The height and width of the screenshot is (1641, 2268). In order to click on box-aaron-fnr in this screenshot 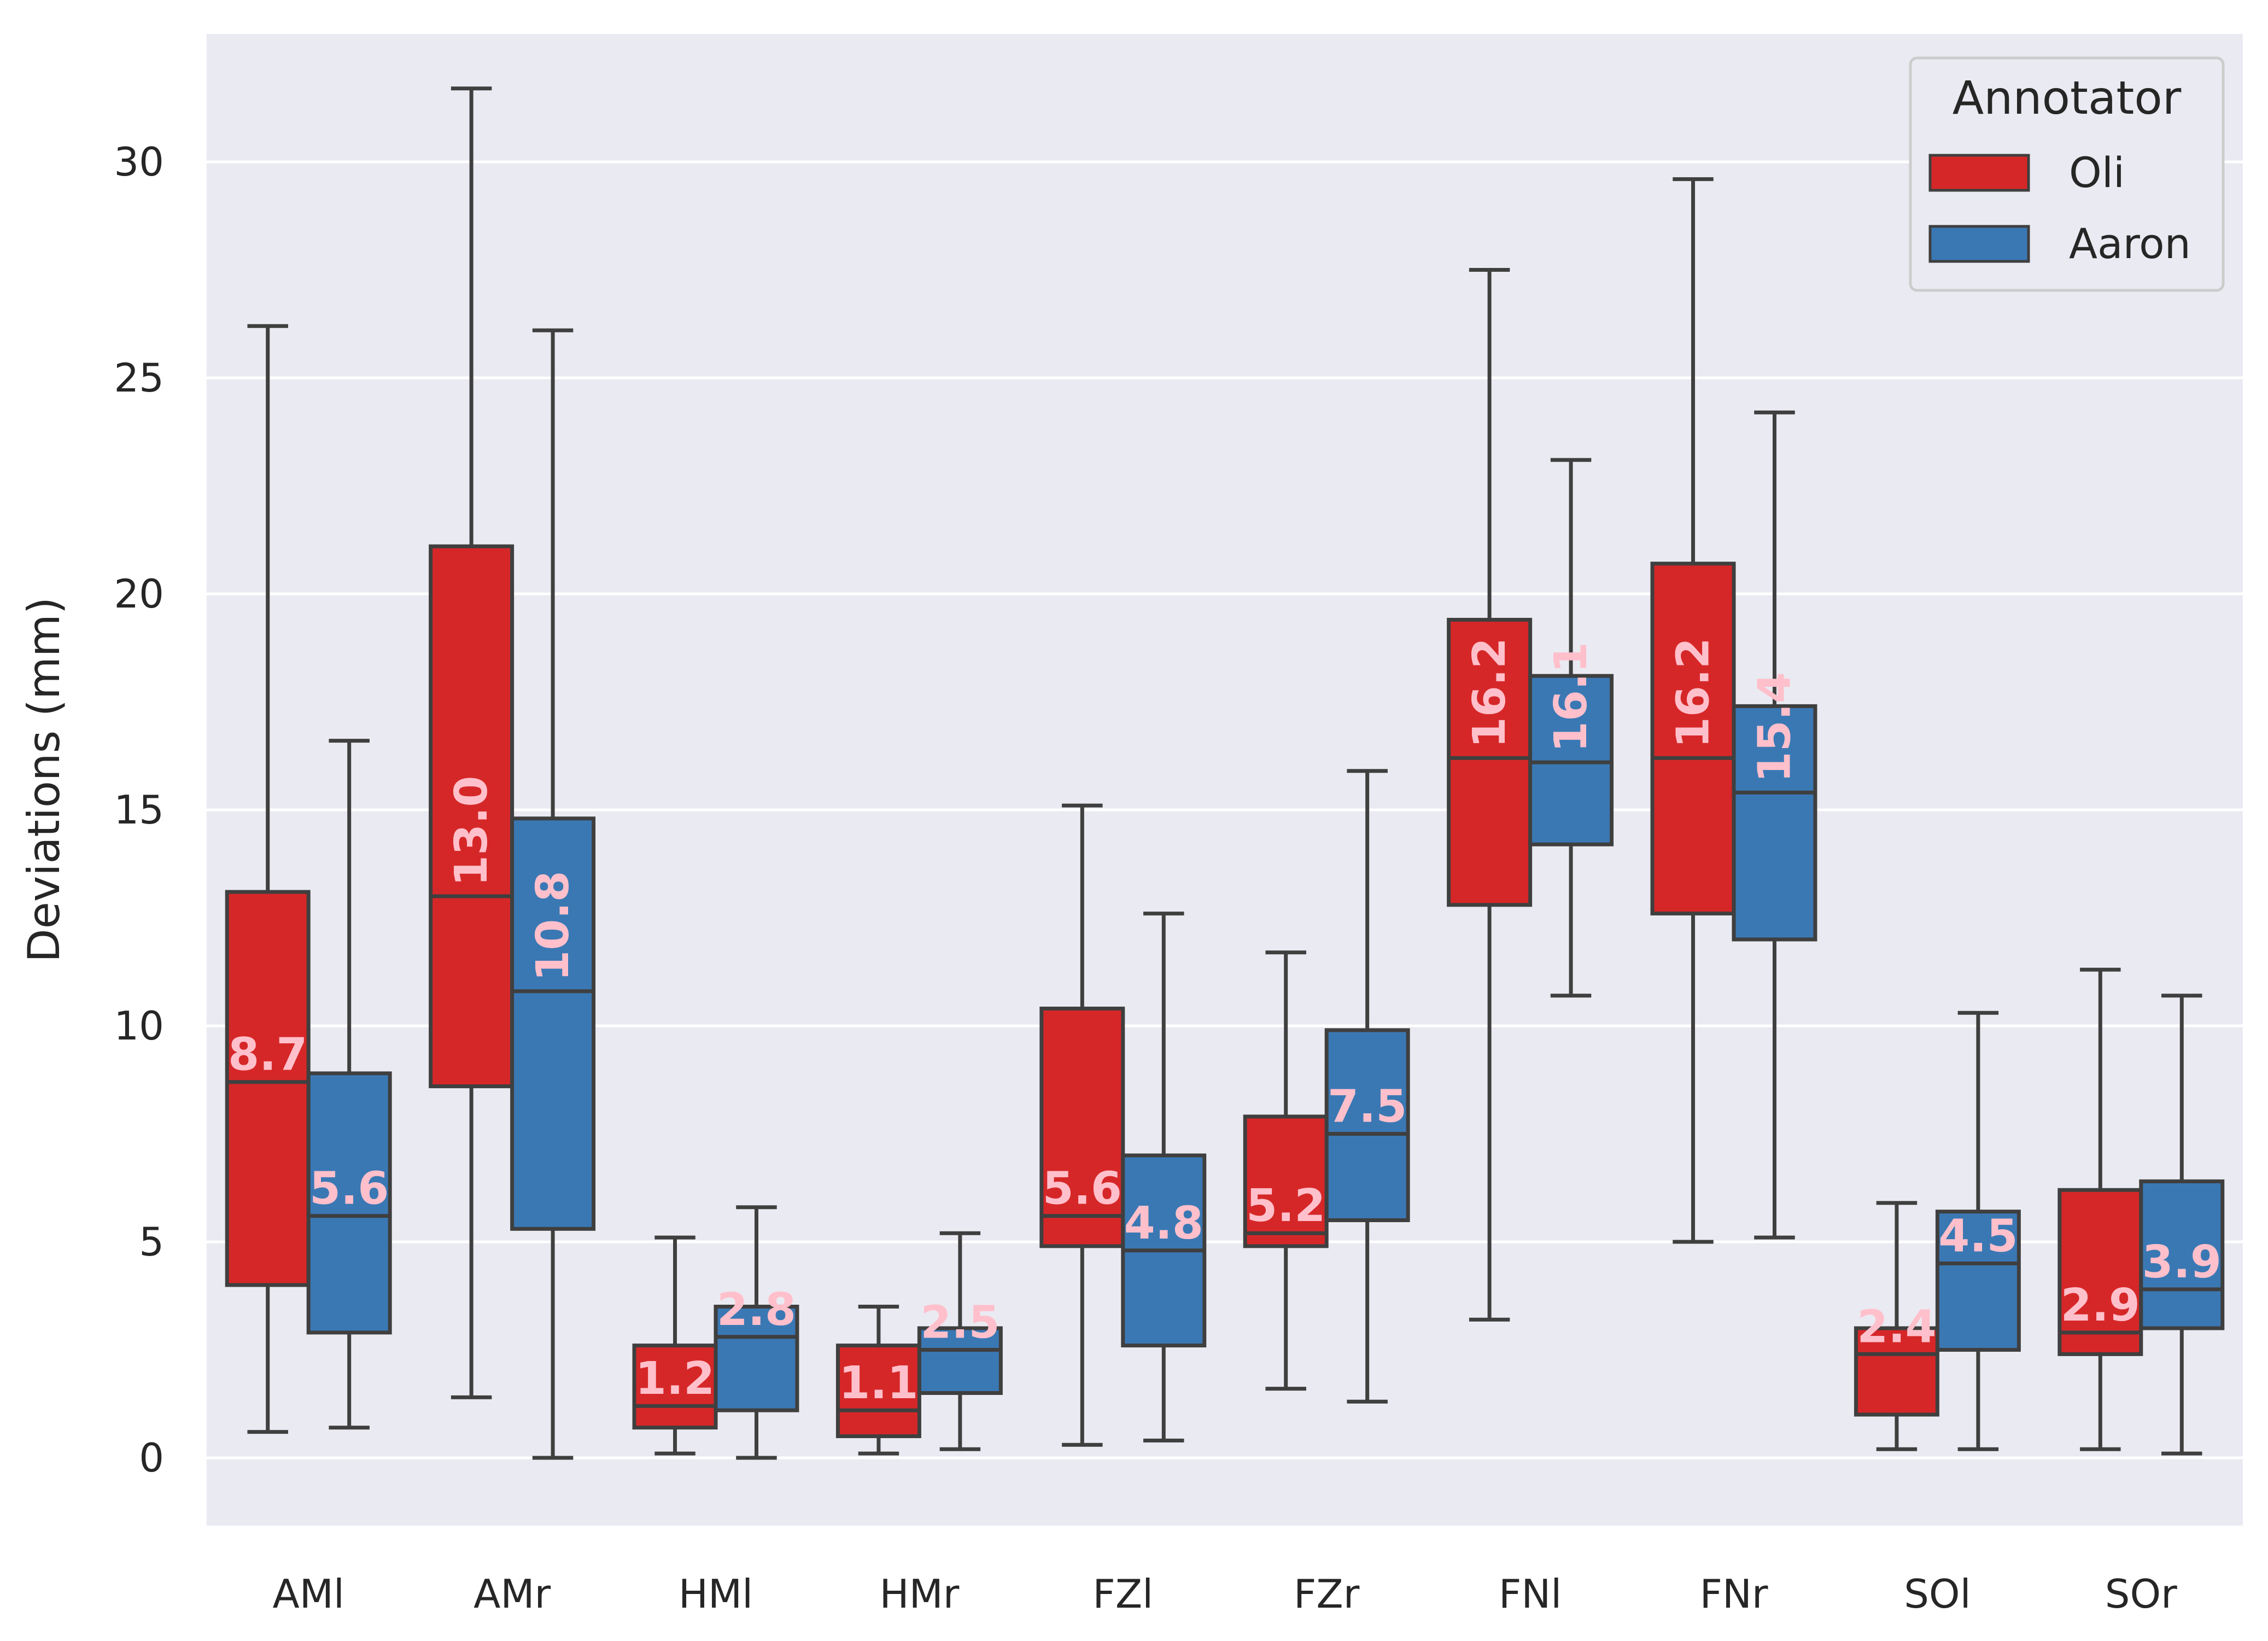, I will do `click(1774, 825)`.